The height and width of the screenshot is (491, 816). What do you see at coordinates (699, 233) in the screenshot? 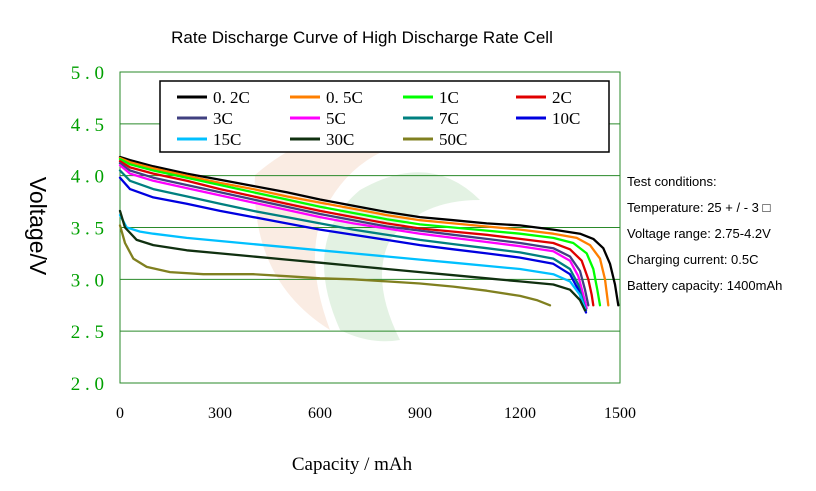
I see `note-line: Voltage range: 2.75-4.2V` at bounding box center [699, 233].